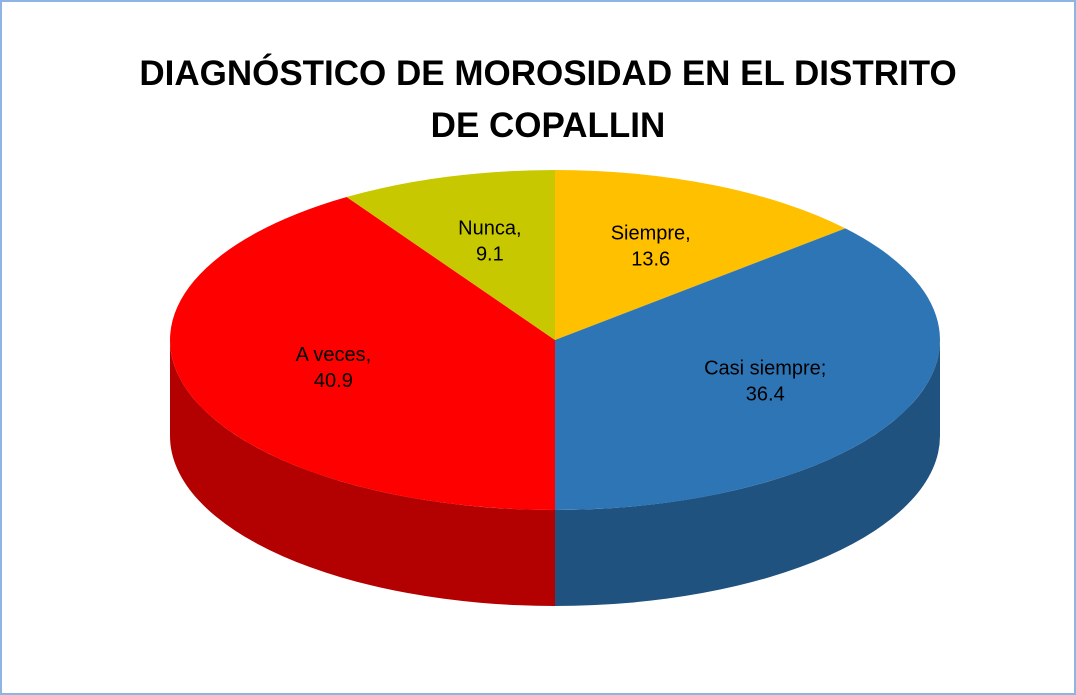  I want to click on slice-value: 40.9, so click(333, 381).